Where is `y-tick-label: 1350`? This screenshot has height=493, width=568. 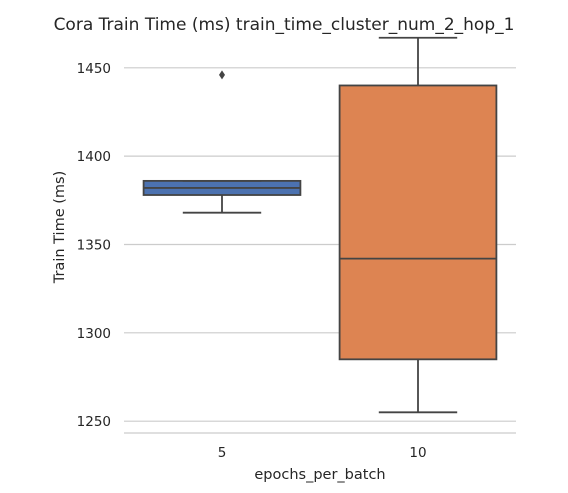
y-tick-label: 1350 is located at coordinates (94, 245).